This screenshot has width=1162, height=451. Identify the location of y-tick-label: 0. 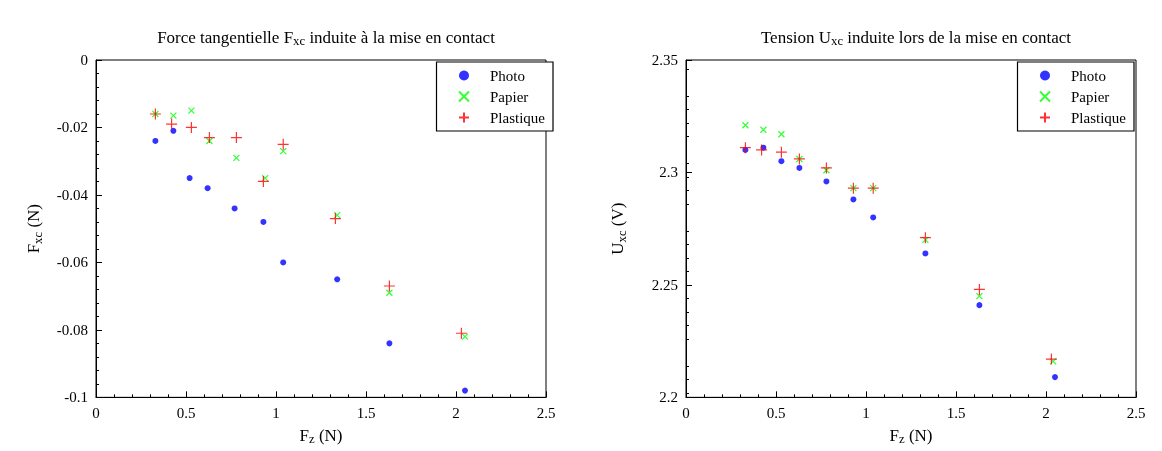
(84, 60).